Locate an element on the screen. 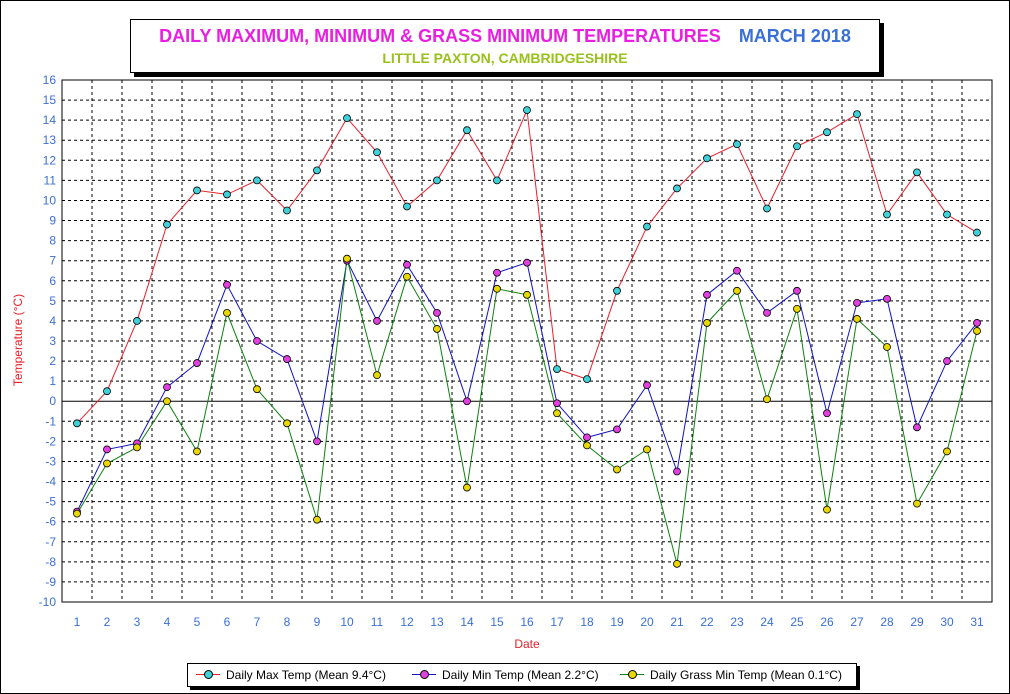 Image resolution: width=1010 pixels, height=694 pixels. y-tick-label: -1 is located at coordinates (50, 421).